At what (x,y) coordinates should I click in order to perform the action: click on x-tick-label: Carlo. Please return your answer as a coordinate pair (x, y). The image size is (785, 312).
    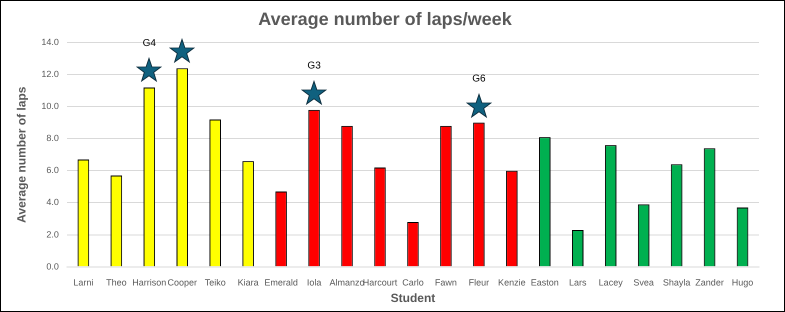
    Looking at the image, I should click on (413, 283).